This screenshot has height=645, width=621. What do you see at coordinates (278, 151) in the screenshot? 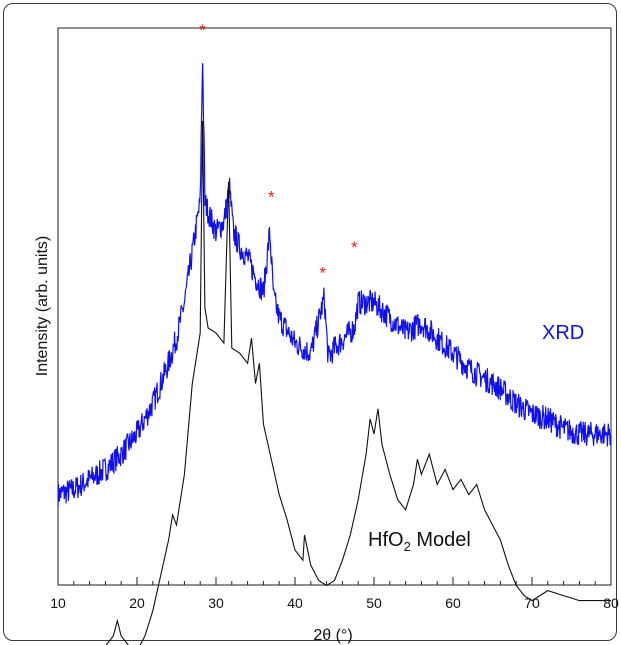
I see `peak-markers: * * * *` at bounding box center [278, 151].